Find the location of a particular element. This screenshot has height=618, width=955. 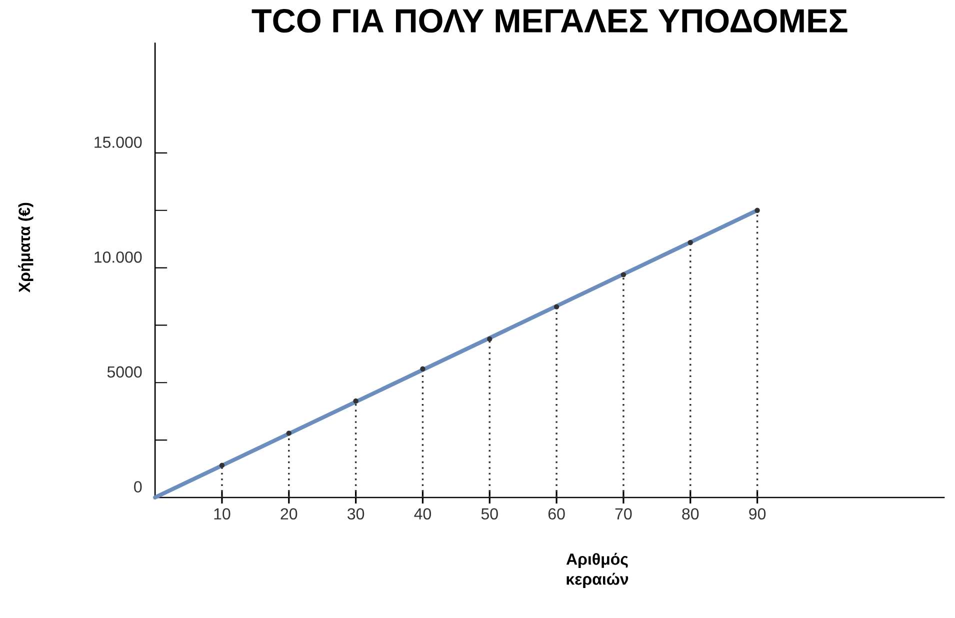

x-tick-label: 30 is located at coordinates (356, 514).